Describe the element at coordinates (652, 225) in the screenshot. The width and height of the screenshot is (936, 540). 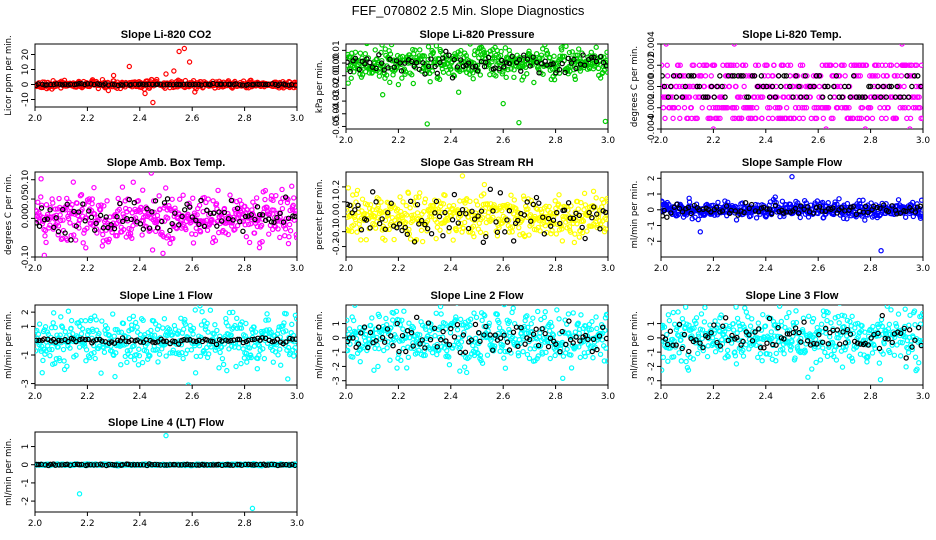
I see `y-tick-label: -1` at that location.